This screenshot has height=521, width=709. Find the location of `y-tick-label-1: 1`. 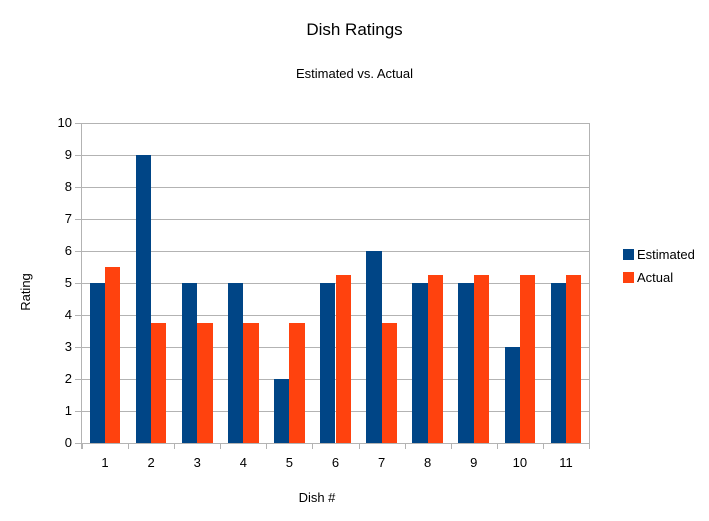

y-tick-label-1: 1 is located at coordinates (68, 410).